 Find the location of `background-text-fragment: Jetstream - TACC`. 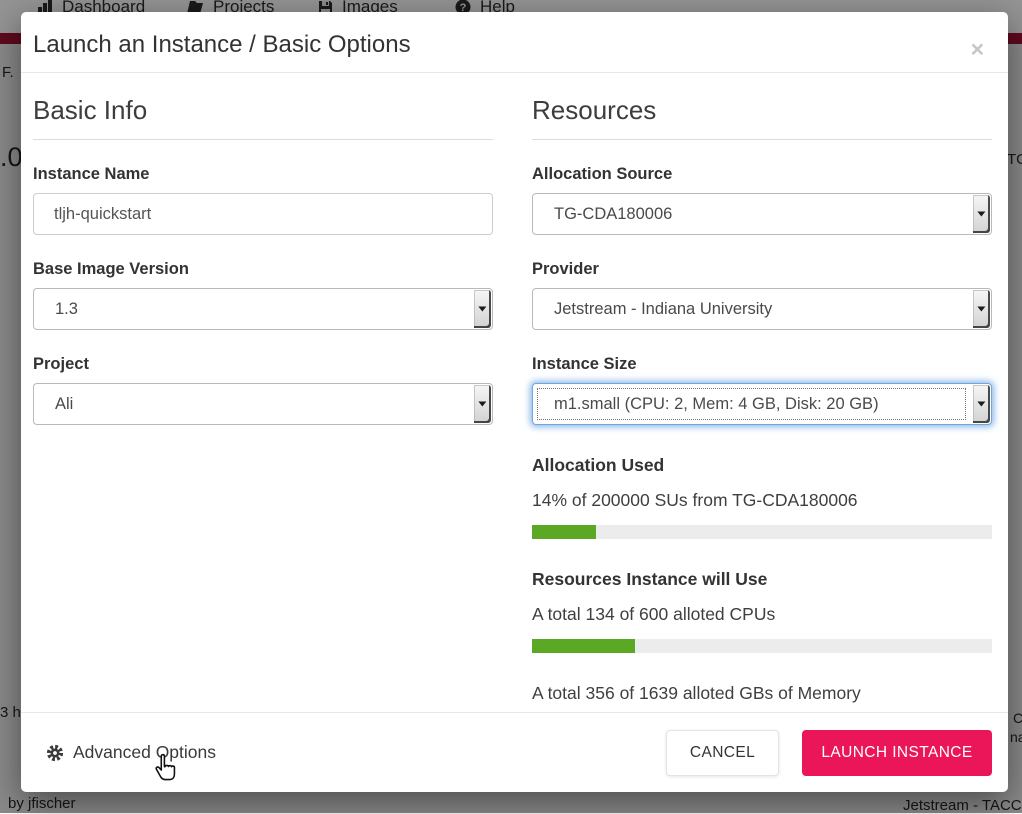

background-text-fragment: Jetstream - TACC is located at coordinates (962, 805).